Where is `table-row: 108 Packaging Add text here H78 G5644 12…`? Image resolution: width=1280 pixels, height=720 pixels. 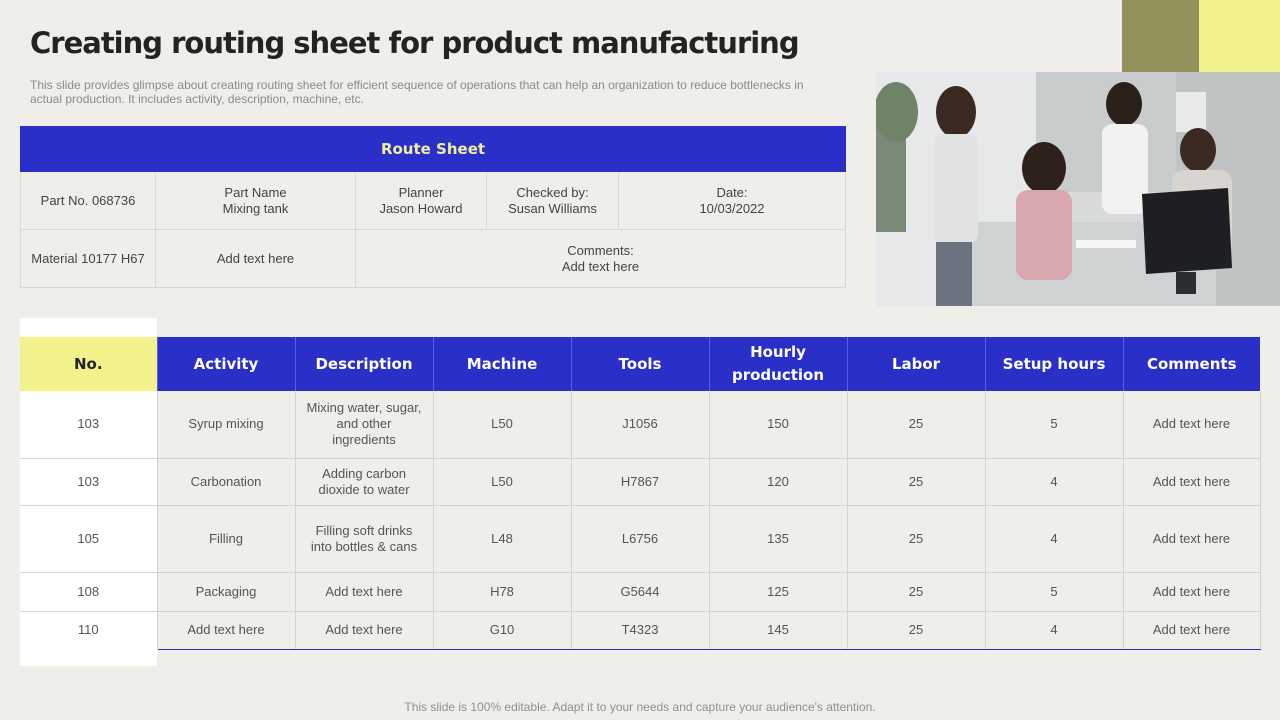
table-row: 108 Packaging Add text here H78 G5644 12… is located at coordinates (640, 592).